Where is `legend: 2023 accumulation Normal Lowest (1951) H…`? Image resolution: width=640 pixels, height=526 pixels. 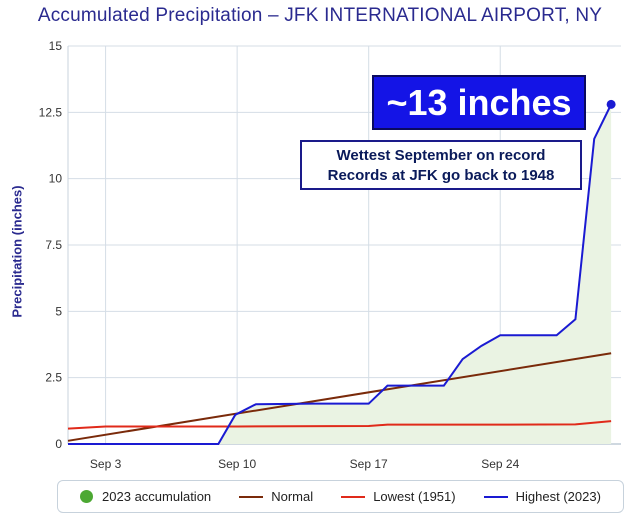 legend: 2023 accumulation Normal Lowest (1951) H… is located at coordinates (340, 496).